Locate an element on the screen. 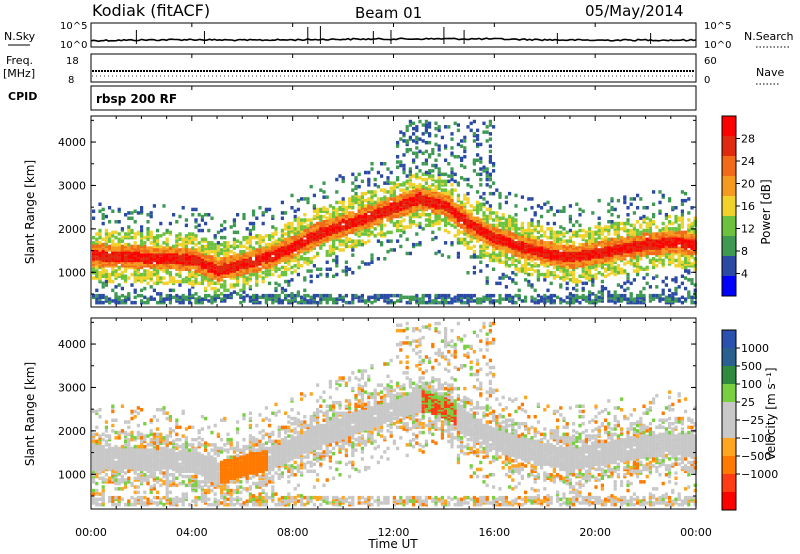 The width and height of the screenshot is (800, 554). freq-tick-top: 18 is located at coordinates (72, 61).